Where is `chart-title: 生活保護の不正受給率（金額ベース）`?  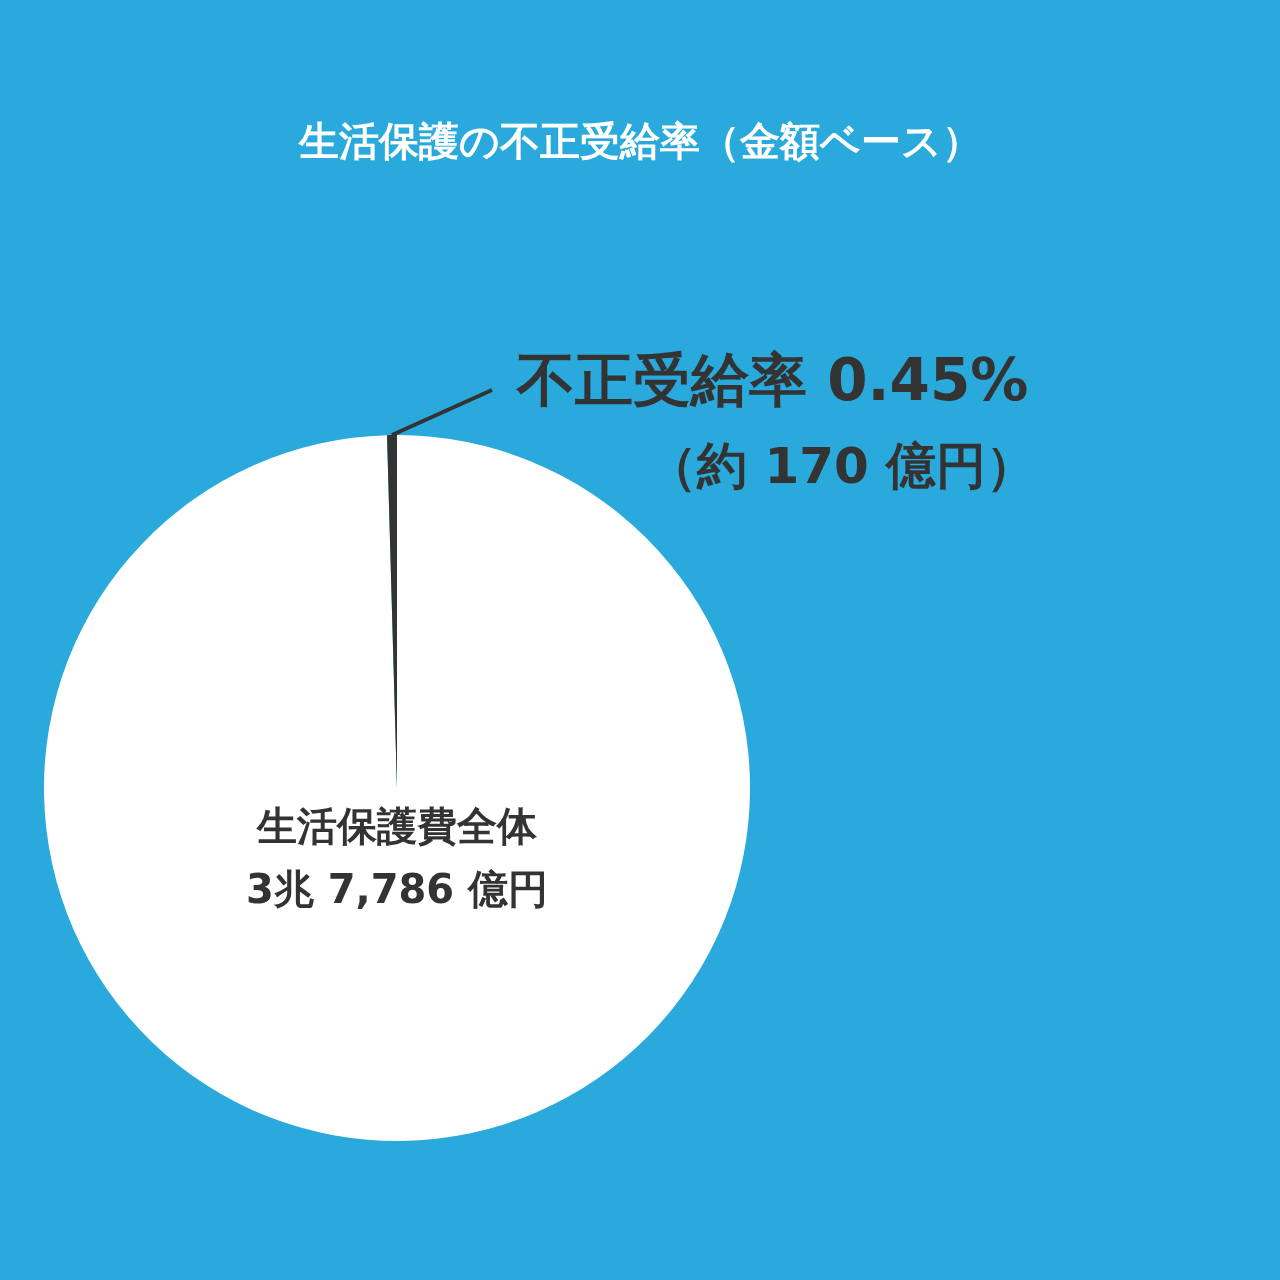 chart-title: 生活保護の不正受給率（金額ベース） is located at coordinates (639, 141).